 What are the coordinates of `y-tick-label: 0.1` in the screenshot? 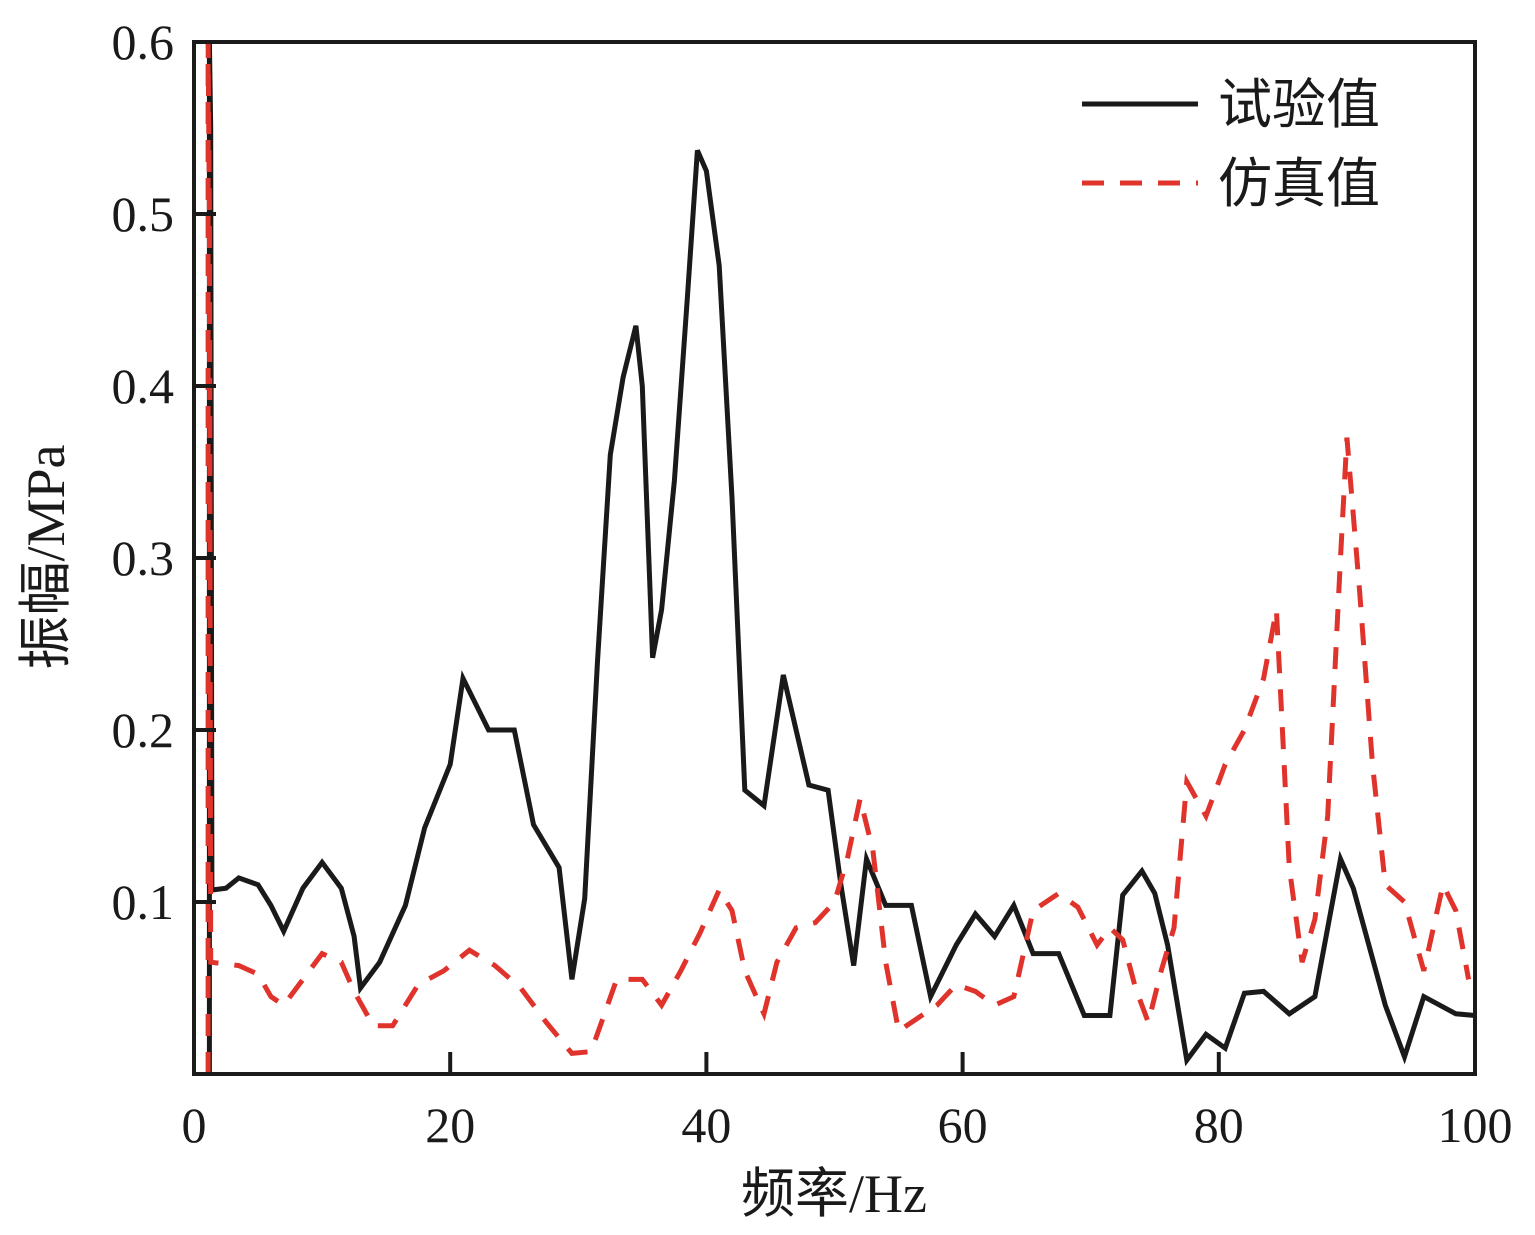 It's located at (143, 902).